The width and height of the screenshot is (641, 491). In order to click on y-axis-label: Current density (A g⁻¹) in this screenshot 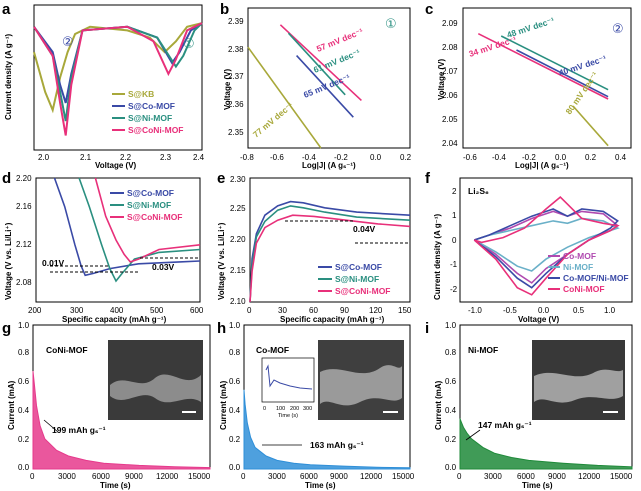, I will do `click(8, 77)`.